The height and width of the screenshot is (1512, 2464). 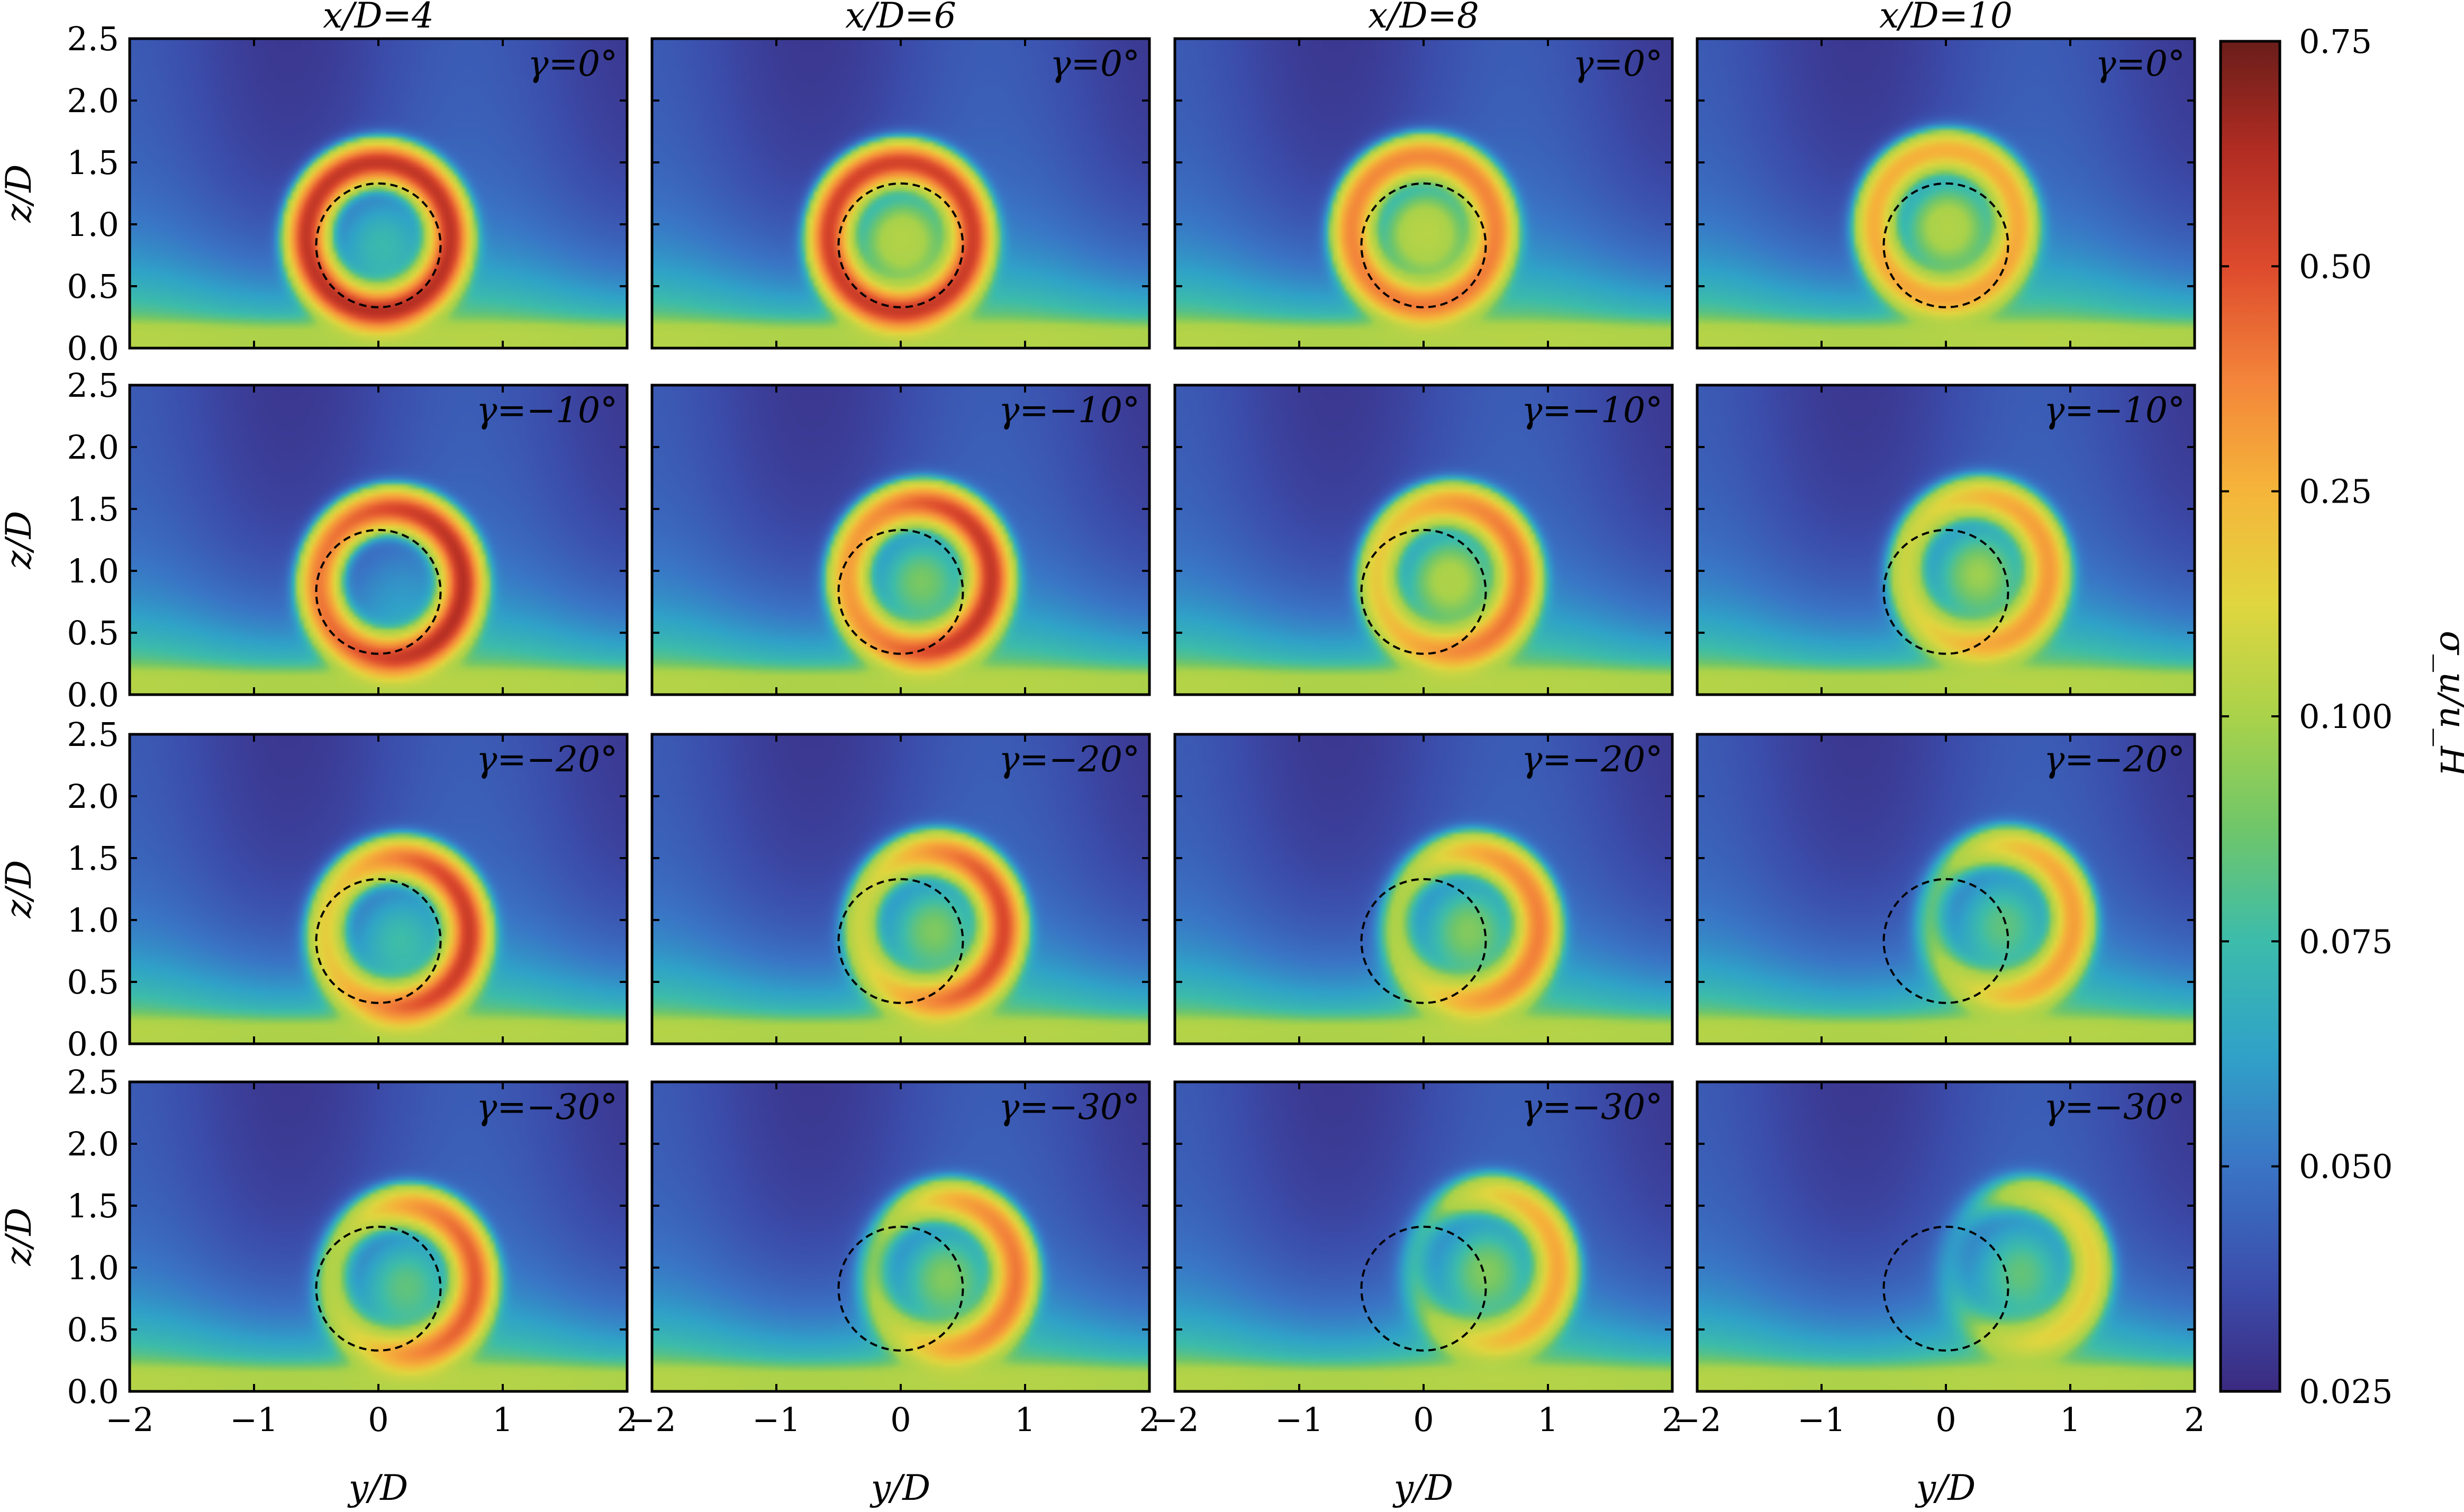 I want to click on panel-r0-c0: γ=0° 0.0 0.5 1.0 1.5 2.0 2.5, so click(x=348, y=194).